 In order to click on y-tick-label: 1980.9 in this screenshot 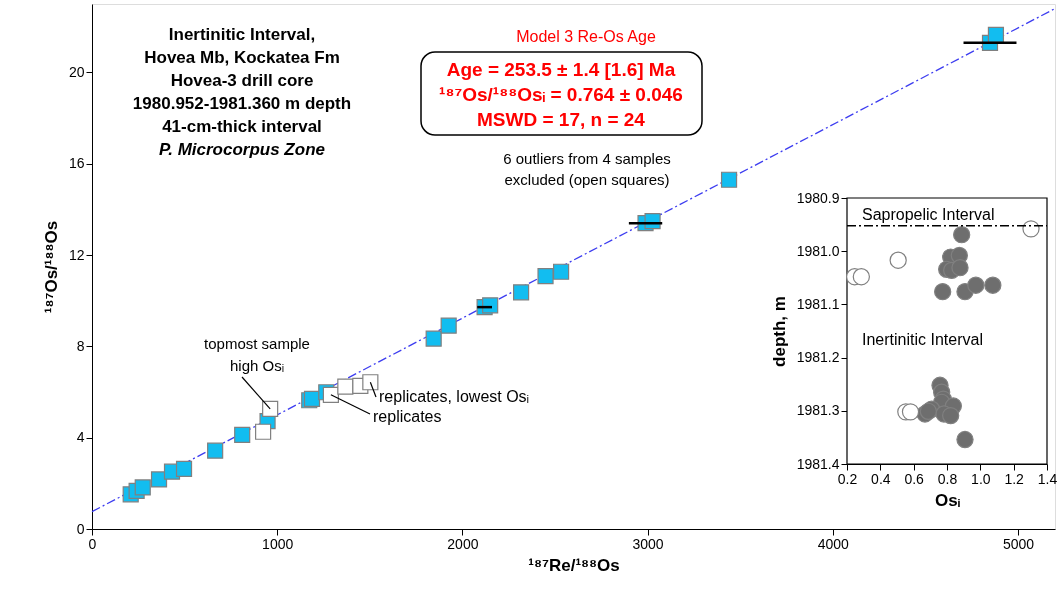, I will do `click(818, 197)`.